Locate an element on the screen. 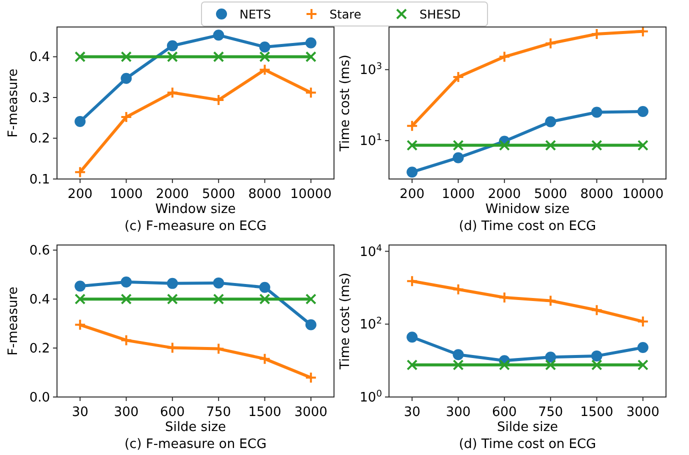 The image size is (689, 455). legend-label: NETS is located at coordinates (256, 15).